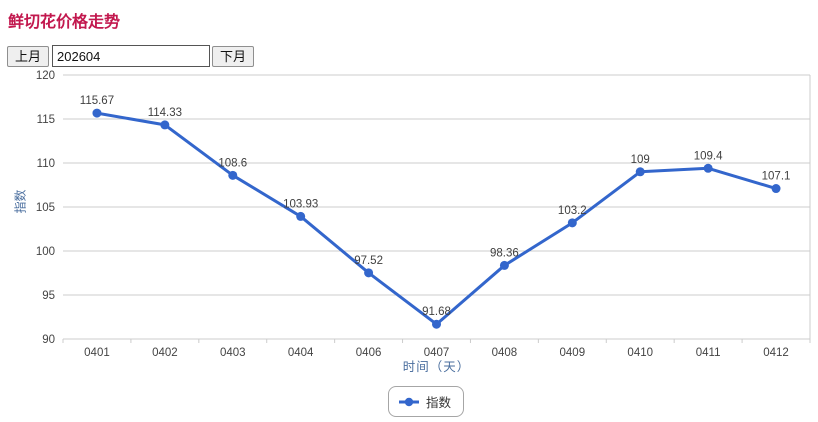 The width and height of the screenshot is (818, 422). Describe the element at coordinates (640, 160) in the screenshot. I see `data-point-label: 109` at that location.